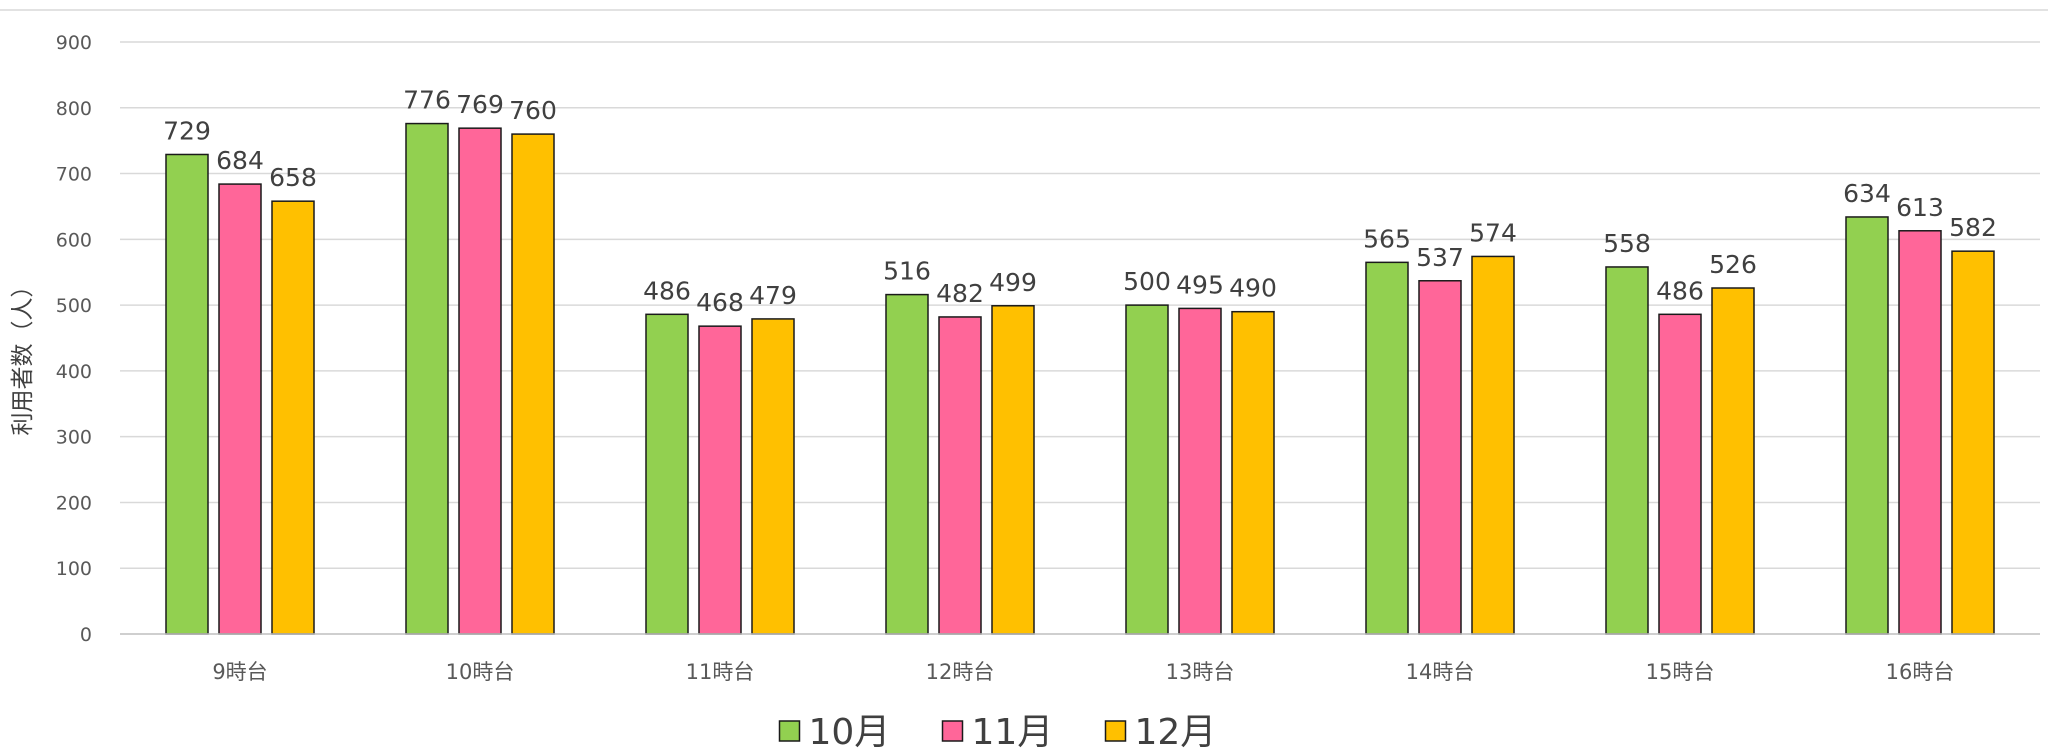 This screenshot has width=2048, height=753. Describe the element at coordinates (960, 672) in the screenshot. I see `x-tick-label: 12時台` at that location.